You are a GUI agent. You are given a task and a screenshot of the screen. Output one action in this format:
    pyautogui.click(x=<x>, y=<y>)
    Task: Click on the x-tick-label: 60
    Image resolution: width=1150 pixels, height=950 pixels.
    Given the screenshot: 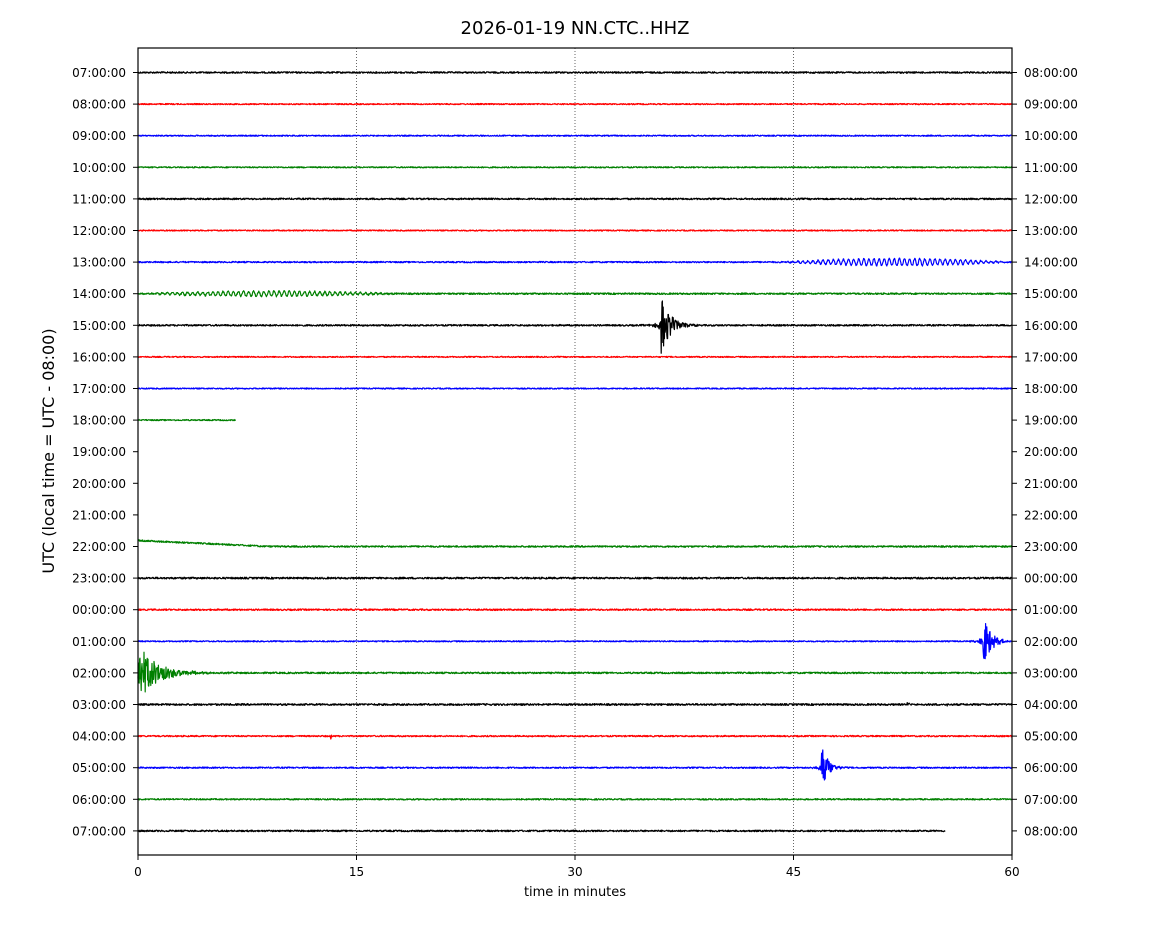 What is the action you would take?
    pyautogui.click(x=1011, y=872)
    